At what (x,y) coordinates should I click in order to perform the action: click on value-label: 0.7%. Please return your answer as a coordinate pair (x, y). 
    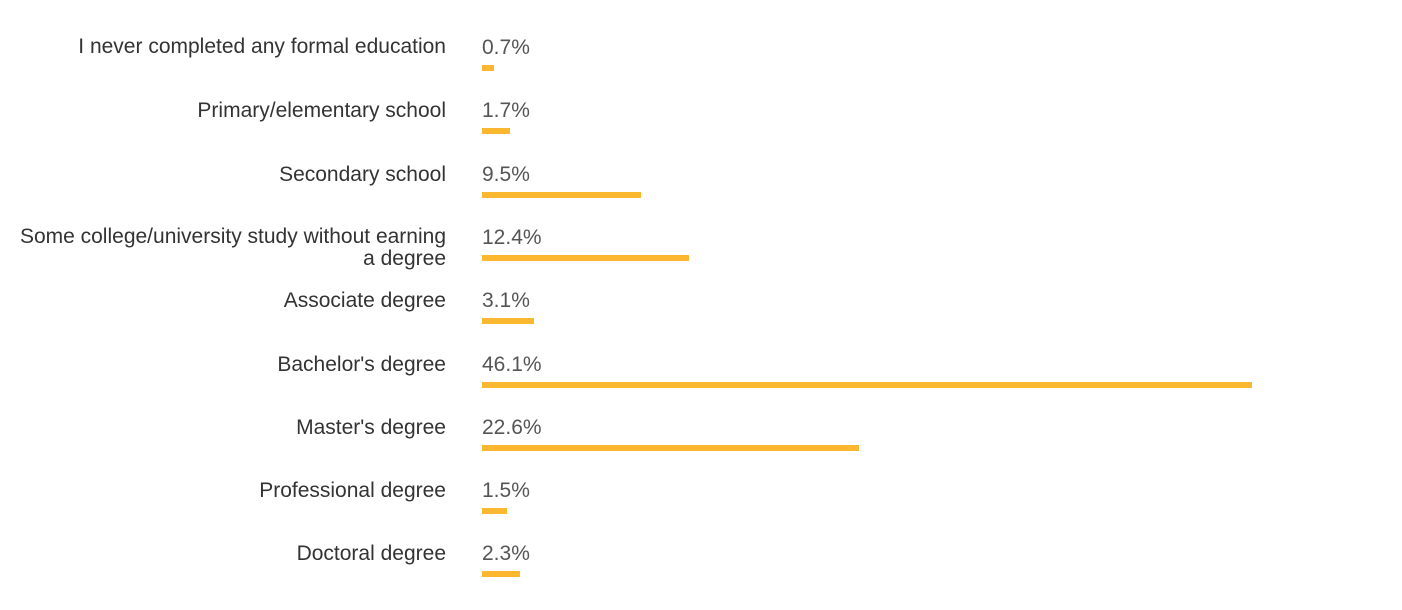
    Looking at the image, I should click on (506, 47).